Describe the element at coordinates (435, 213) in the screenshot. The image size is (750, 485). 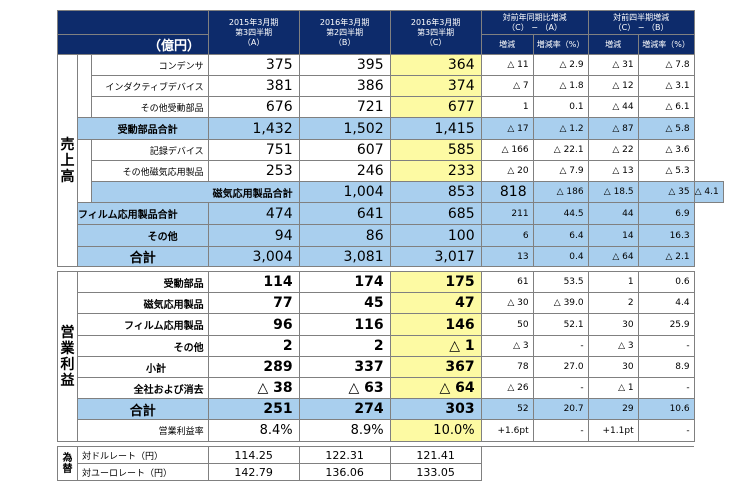
I see `value-cell: 685` at that location.